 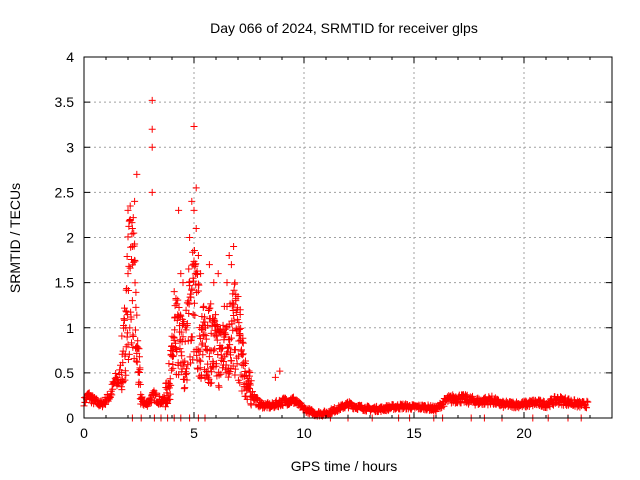 I want to click on y-tick-label: 2, so click(x=70, y=238).